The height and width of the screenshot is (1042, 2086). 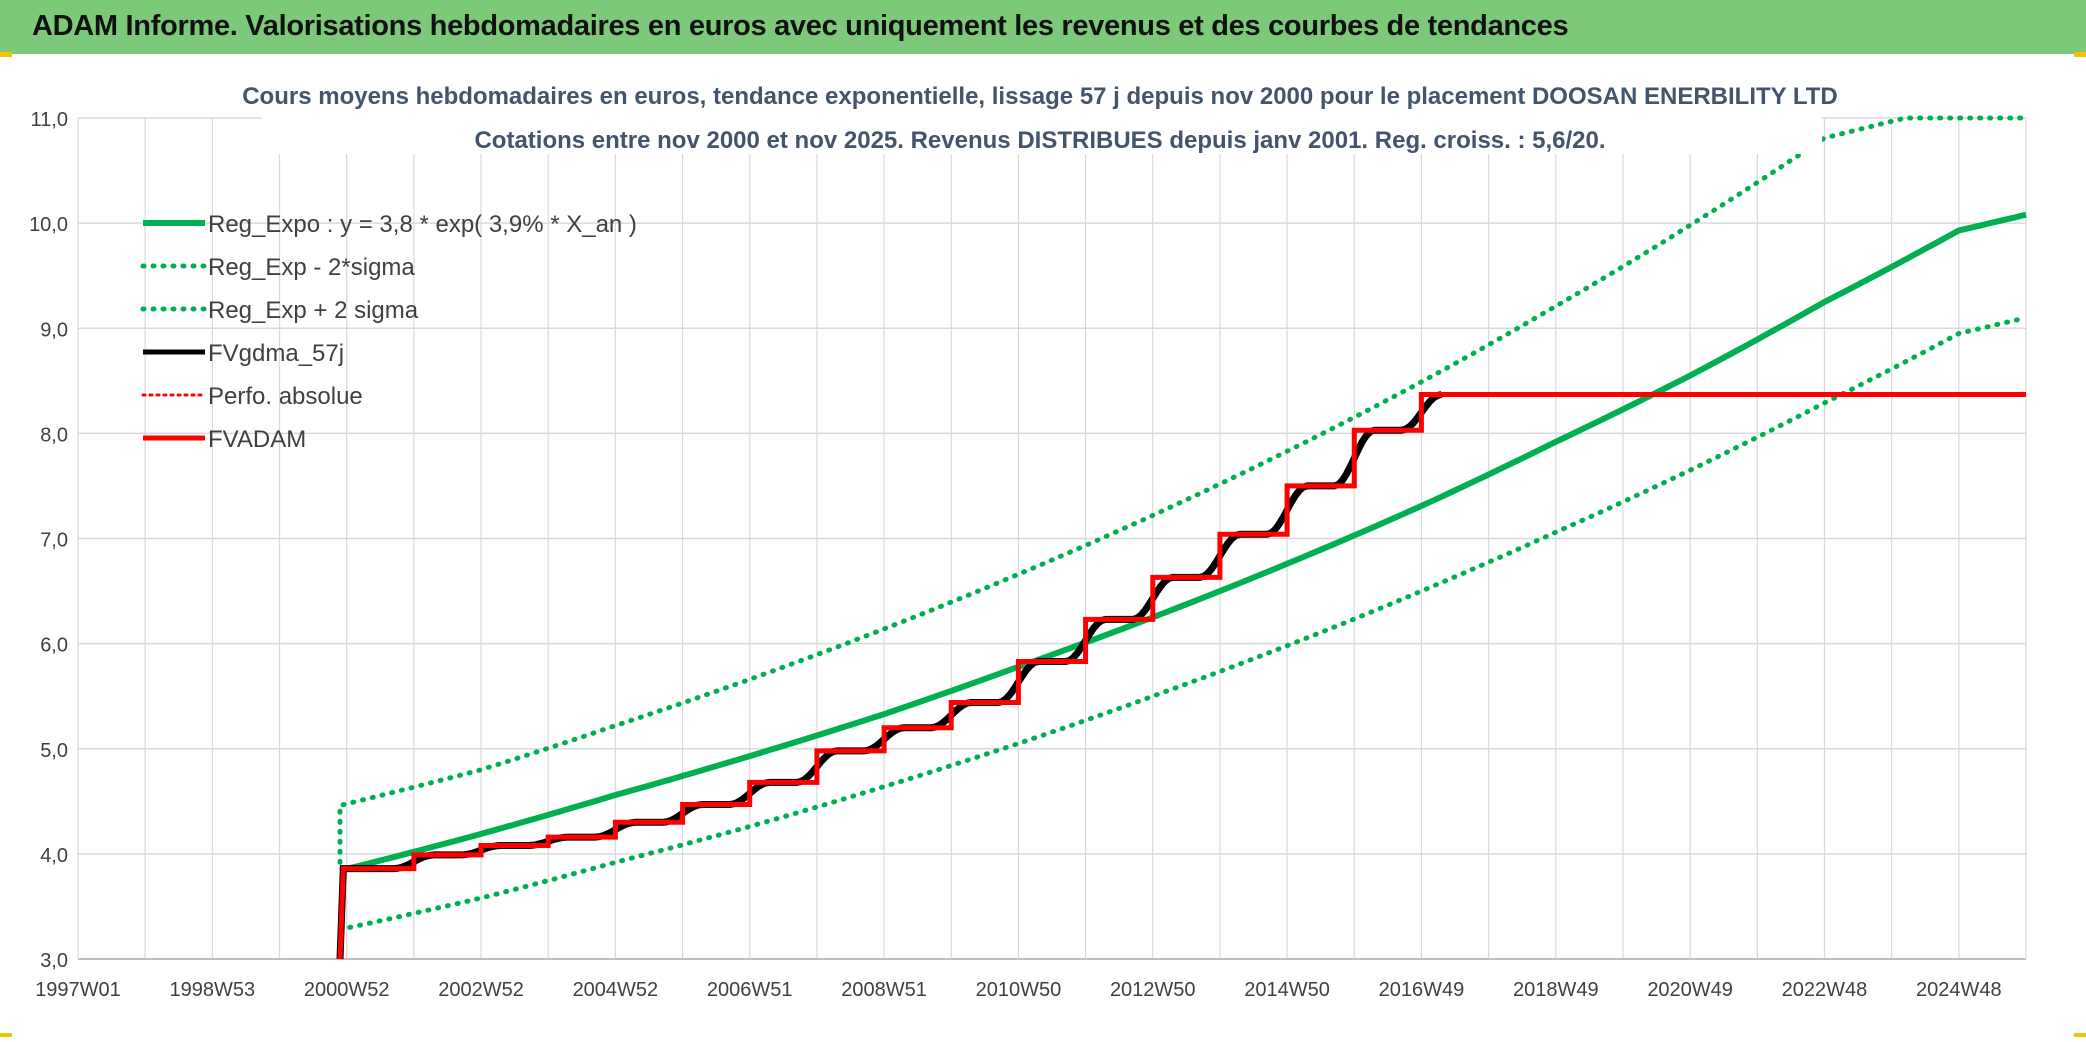 I want to click on x-tick-label: 2006W51, so click(x=750, y=990).